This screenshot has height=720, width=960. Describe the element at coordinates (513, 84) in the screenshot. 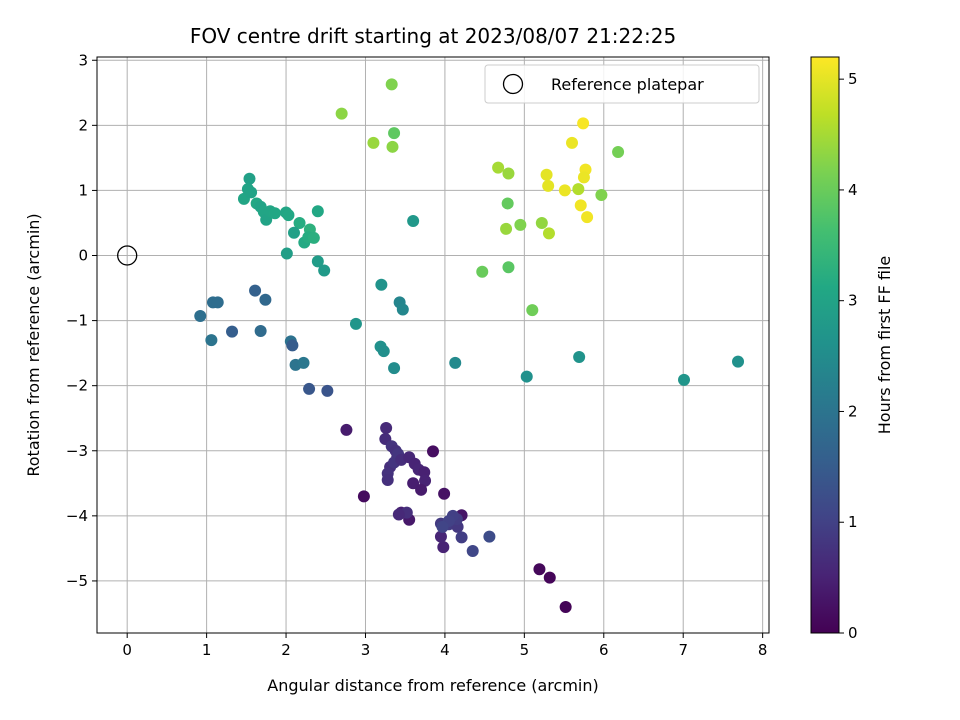

I see `legend-marker` at that location.